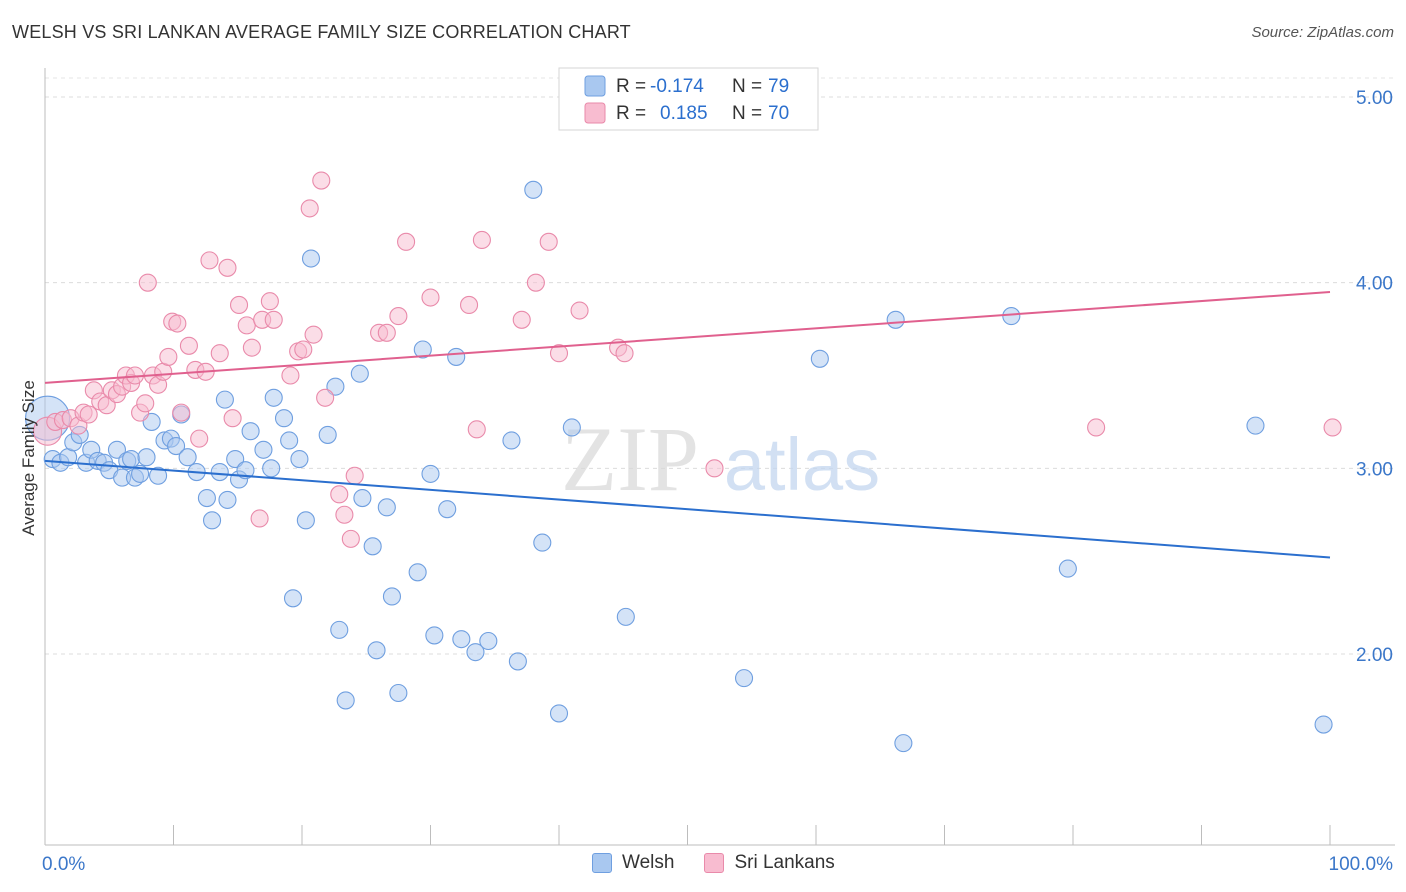 The width and height of the screenshot is (1406, 892). I want to click on source-label: Source: ZipAtlas.com, so click(1322, 32).